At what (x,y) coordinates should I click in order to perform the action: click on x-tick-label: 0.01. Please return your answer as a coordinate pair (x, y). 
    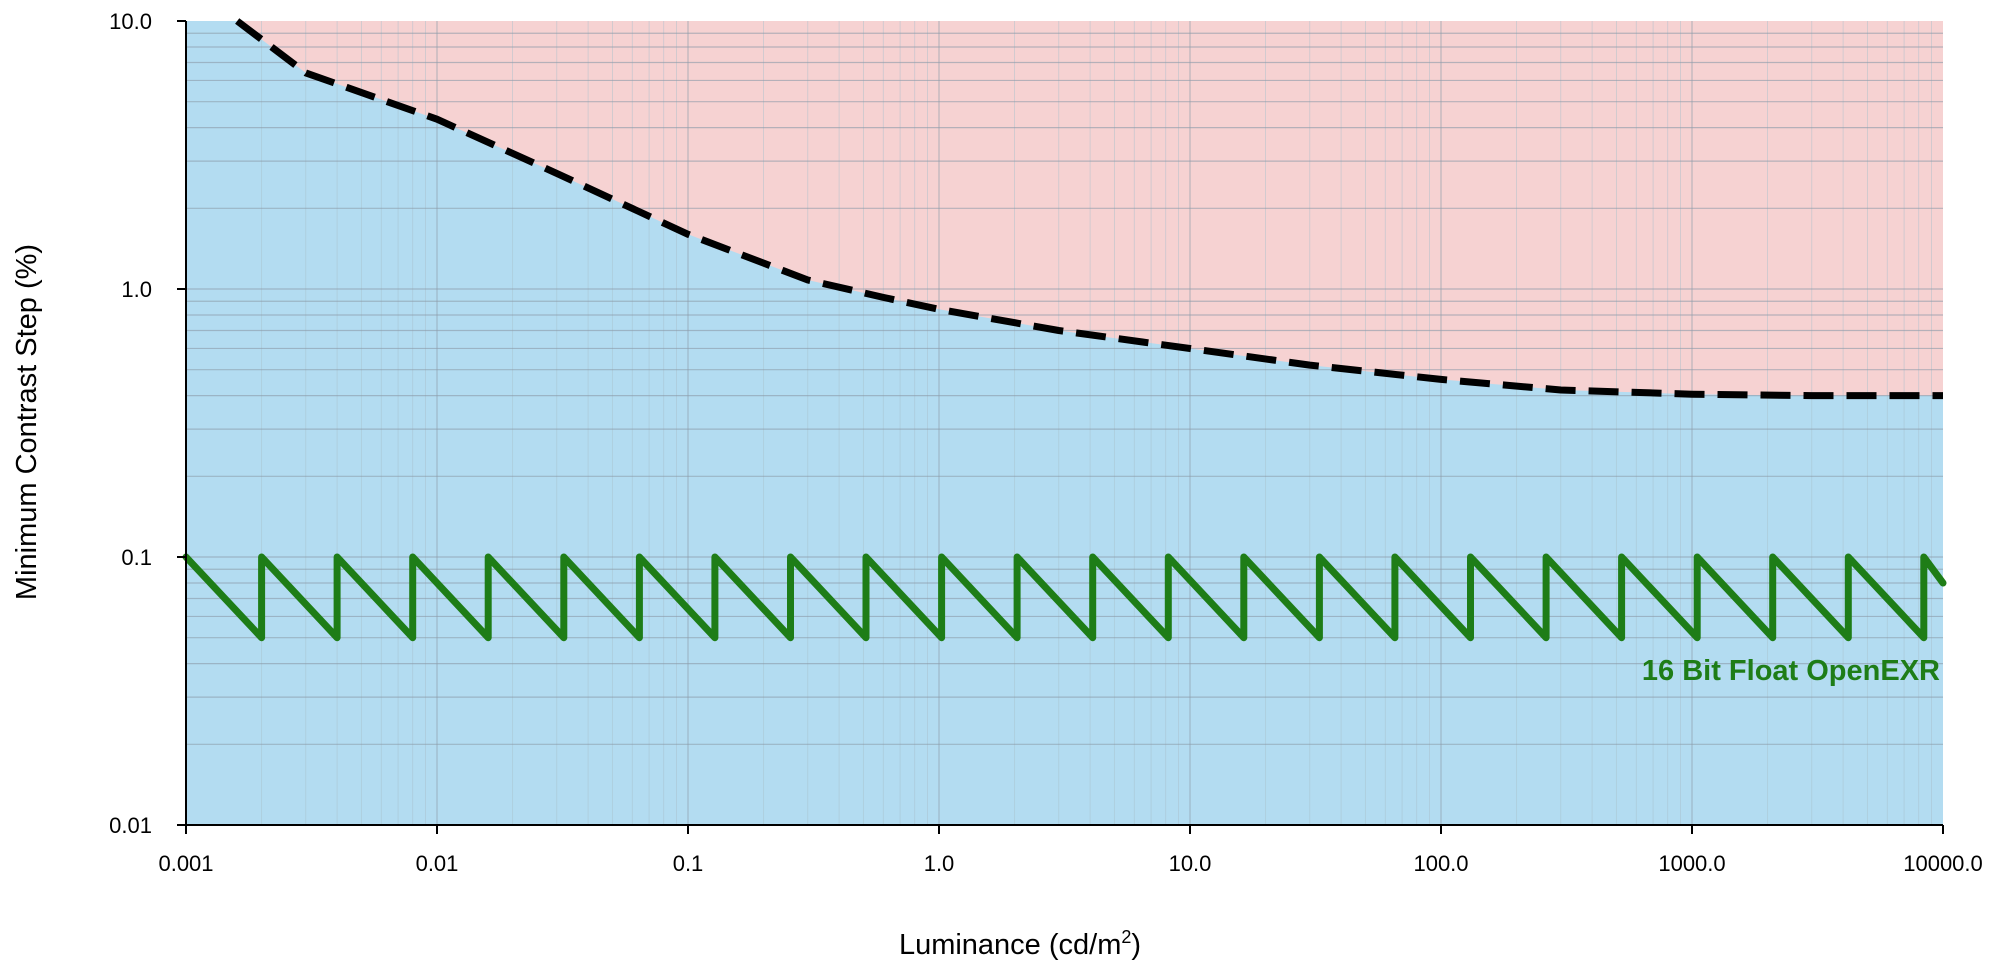
    Looking at the image, I should click on (437, 863).